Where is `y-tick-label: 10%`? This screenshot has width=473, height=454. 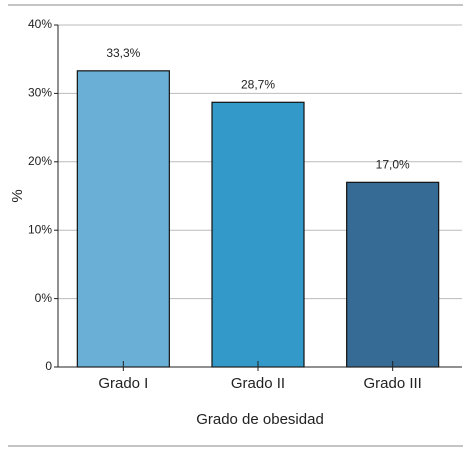
y-tick-label: 10% is located at coordinates (40, 229).